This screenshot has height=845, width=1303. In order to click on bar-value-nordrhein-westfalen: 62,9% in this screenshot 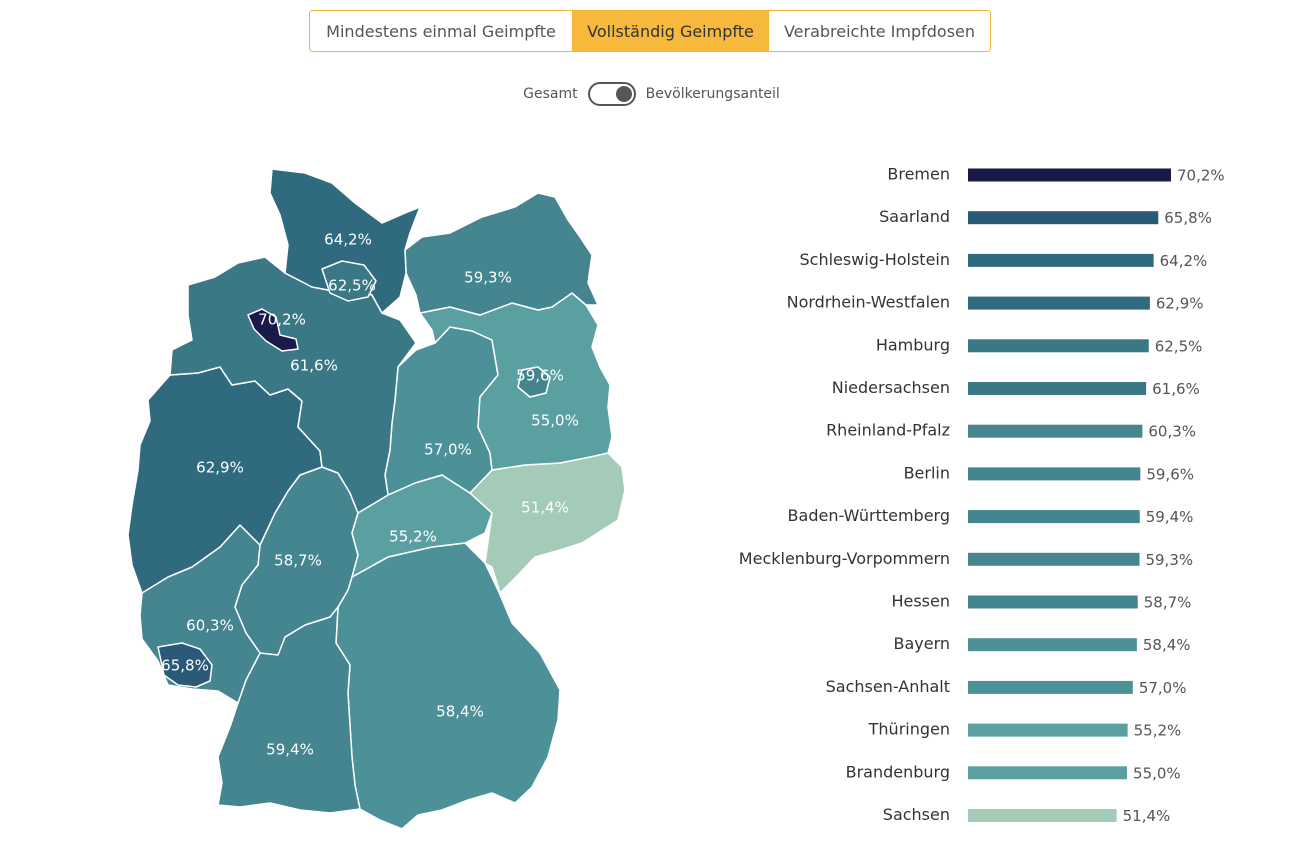, I will do `click(1180, 304)`.